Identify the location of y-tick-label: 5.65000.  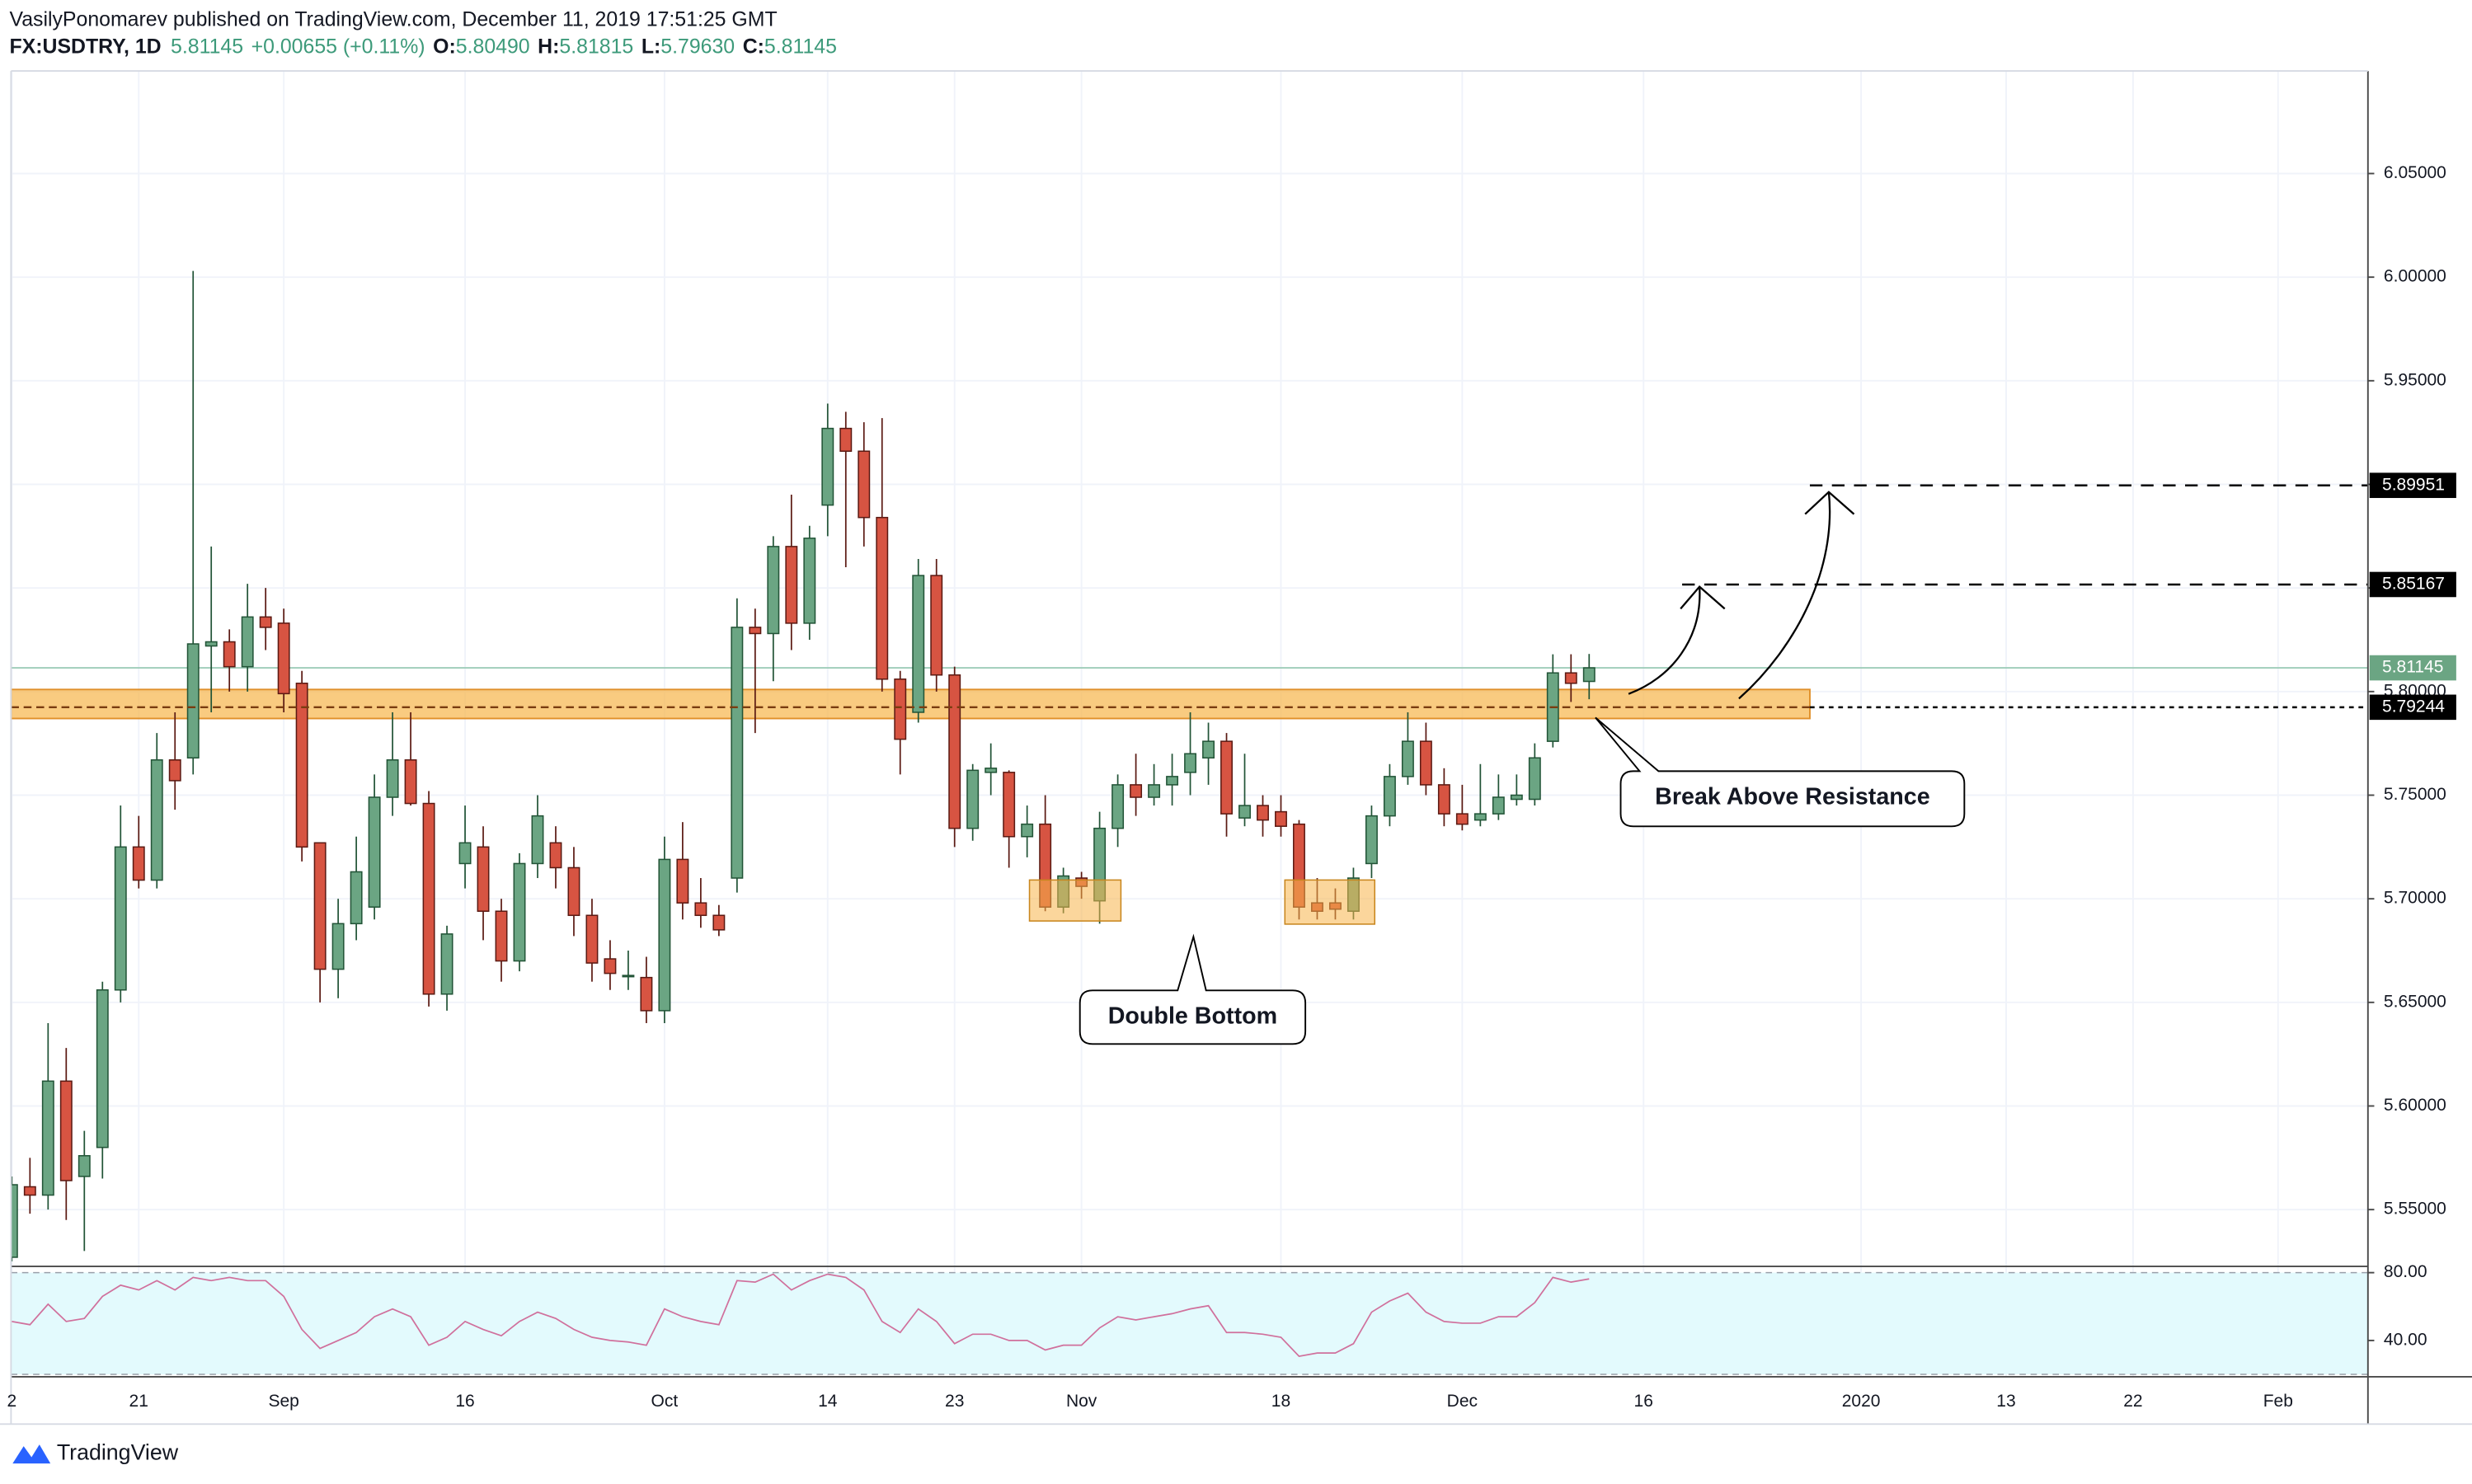
(2415, 1001).